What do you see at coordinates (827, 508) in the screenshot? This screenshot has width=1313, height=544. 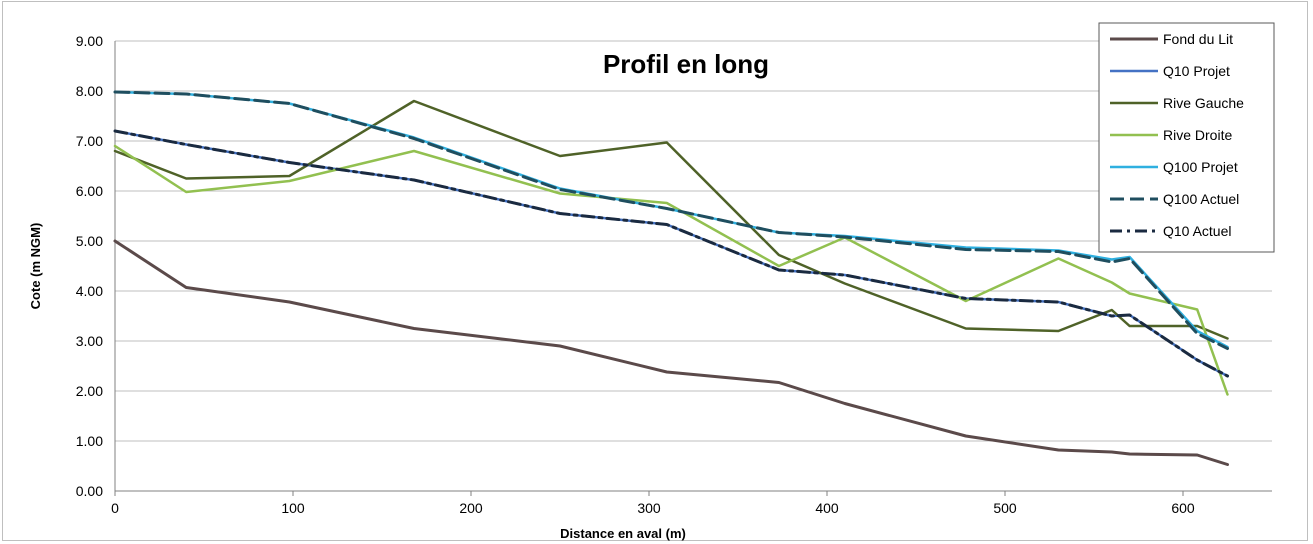 I see `x-tick-label: 400` at bounding box center [827, 508].